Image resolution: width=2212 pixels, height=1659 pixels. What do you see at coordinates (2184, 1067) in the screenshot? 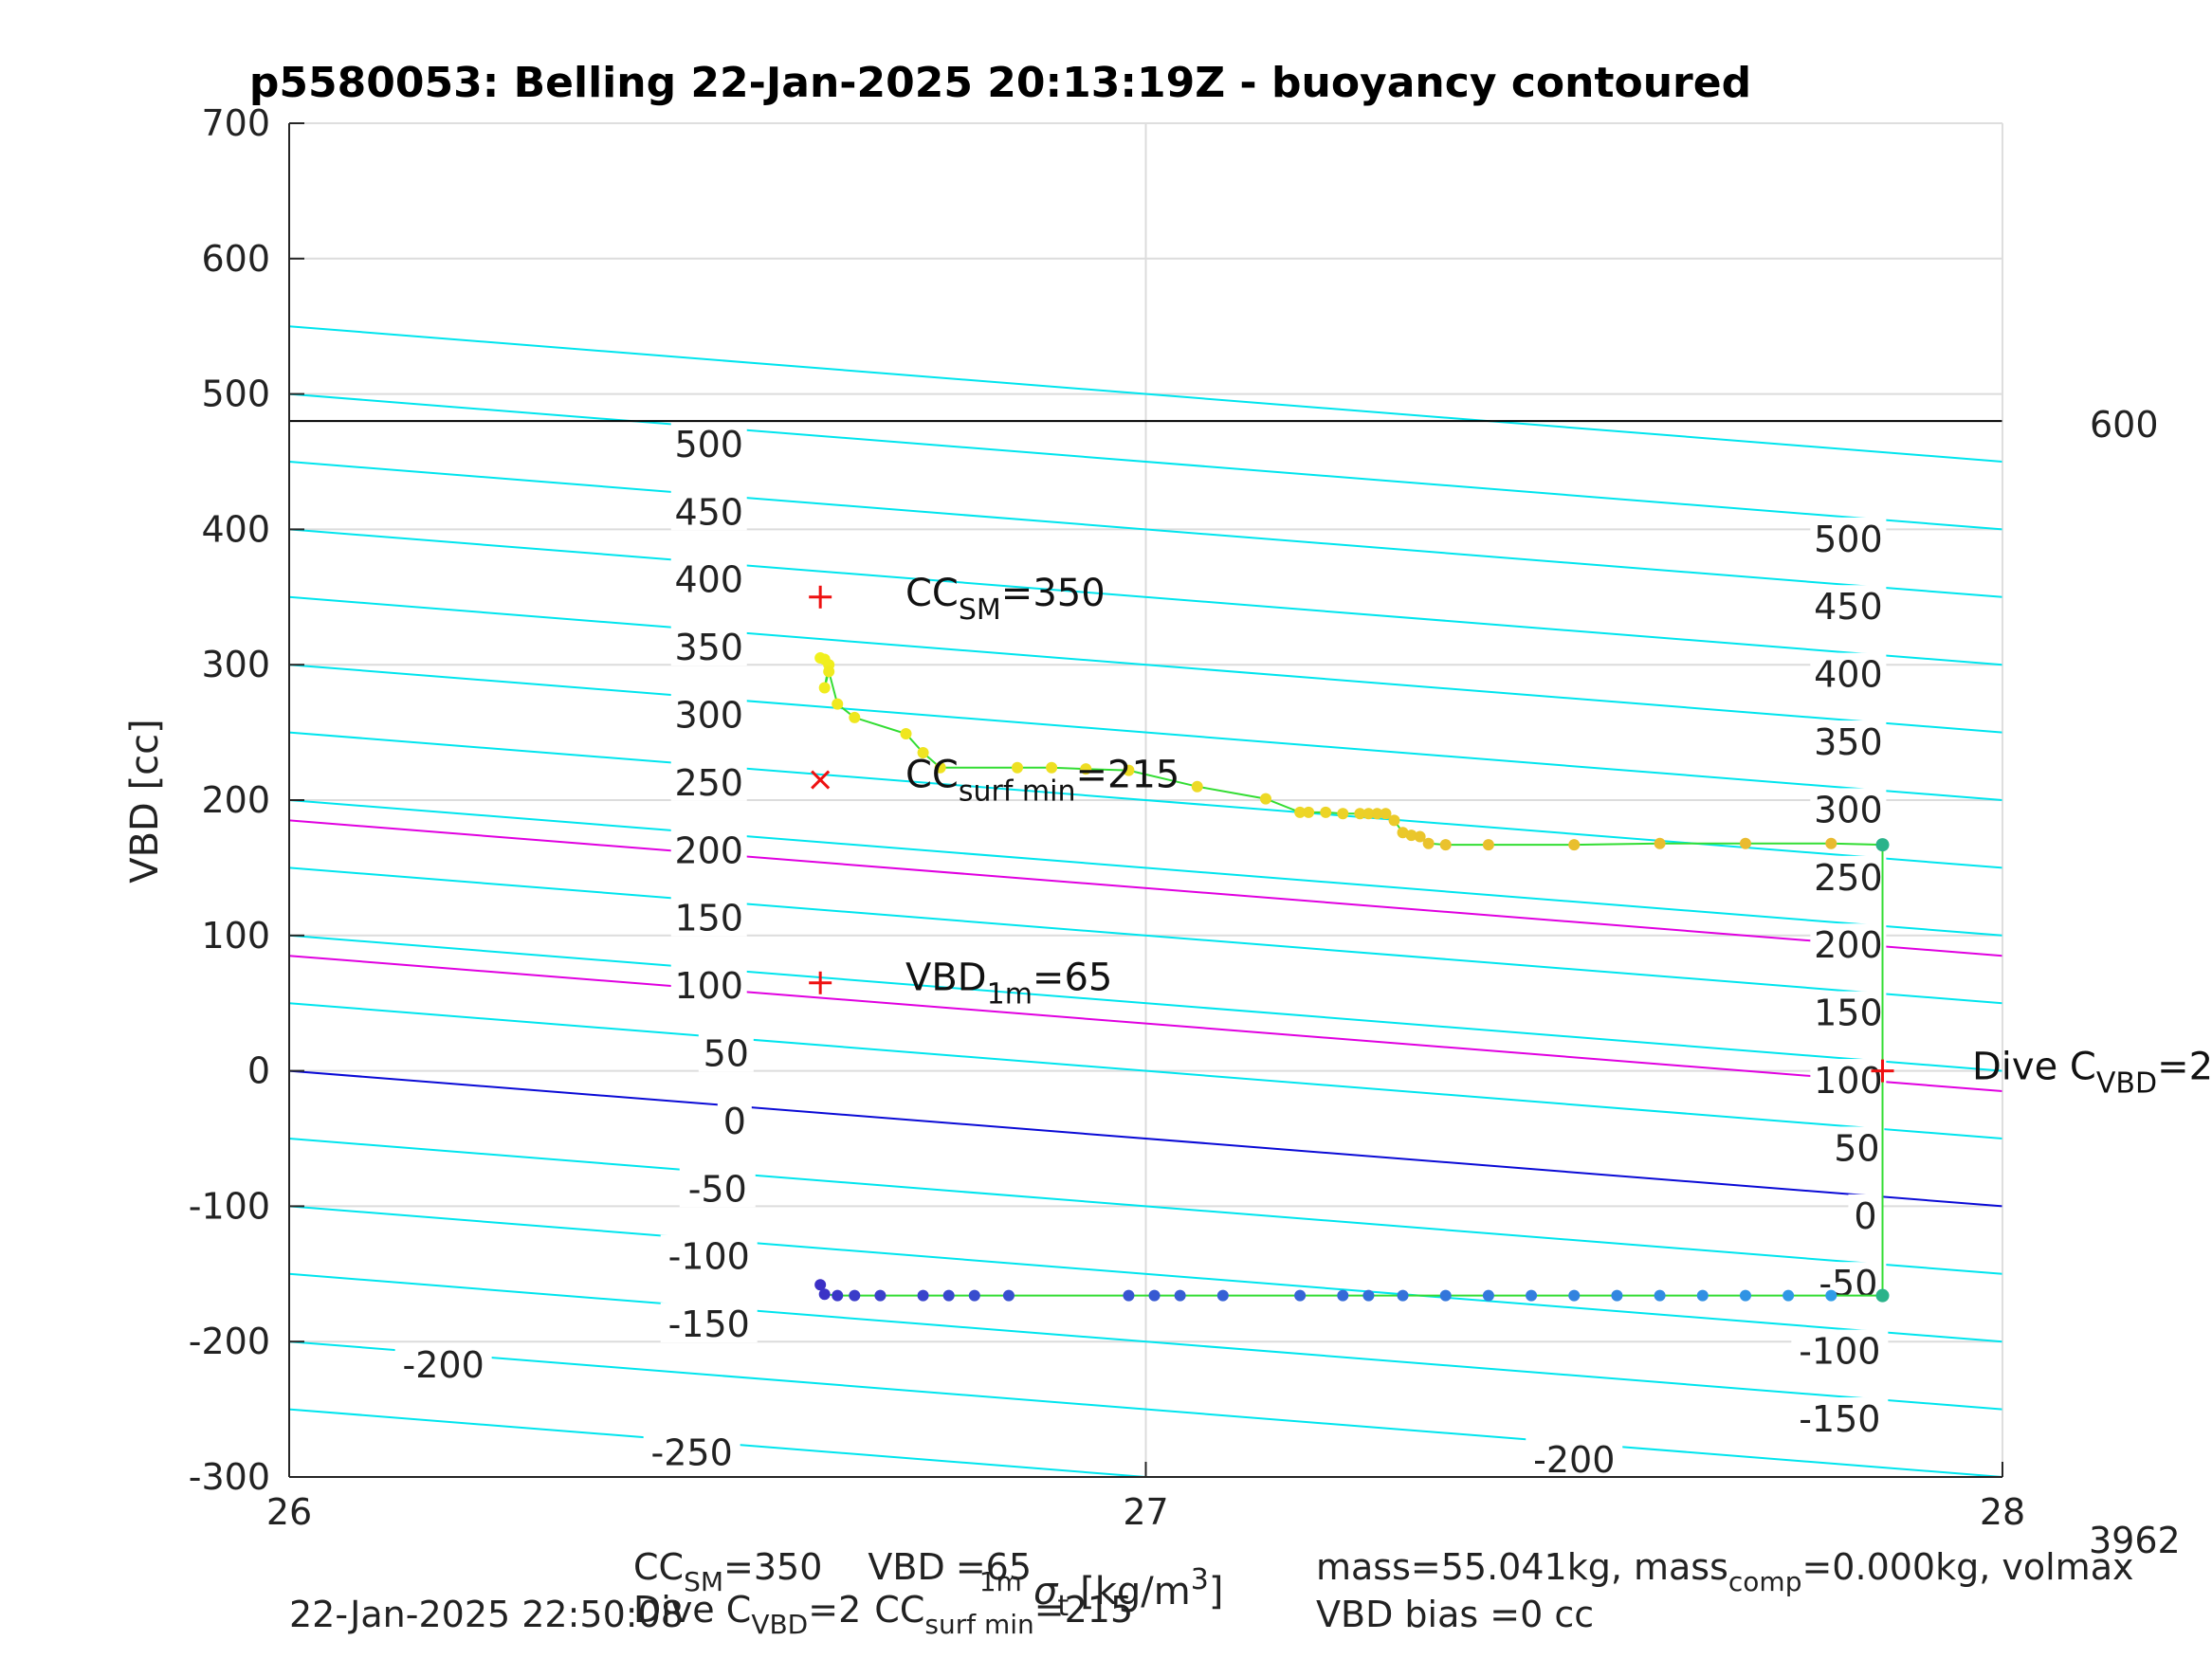
I see `marker-label-value: =2` at bounding box center [2184, 1067].